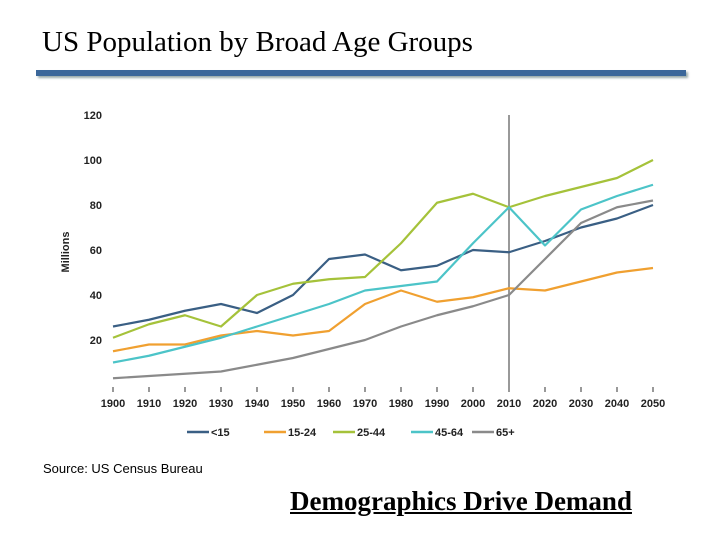 This screenshot has width=720, height=540. I want to click on x-tick-label: 1900, so click(113, 404).